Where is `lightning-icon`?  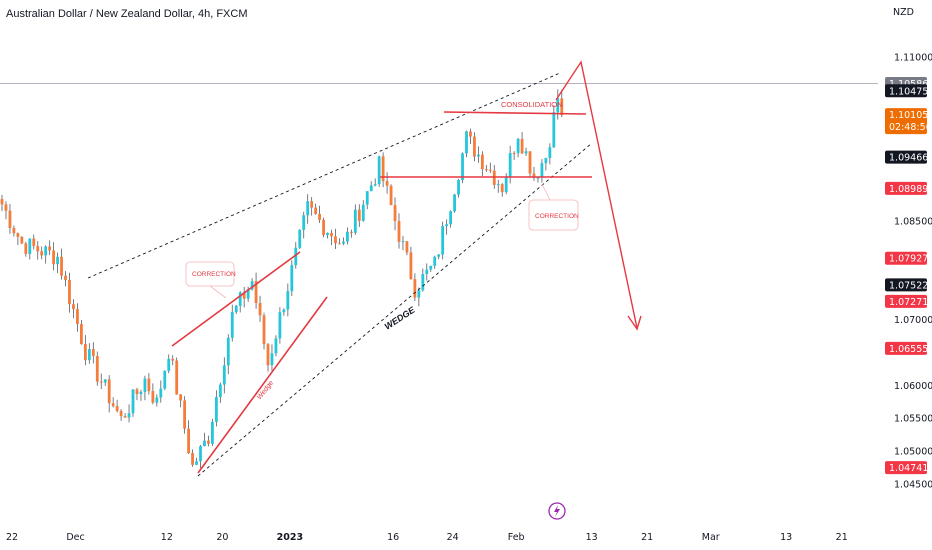 lightning-icon is located at coordinates (557, 511).